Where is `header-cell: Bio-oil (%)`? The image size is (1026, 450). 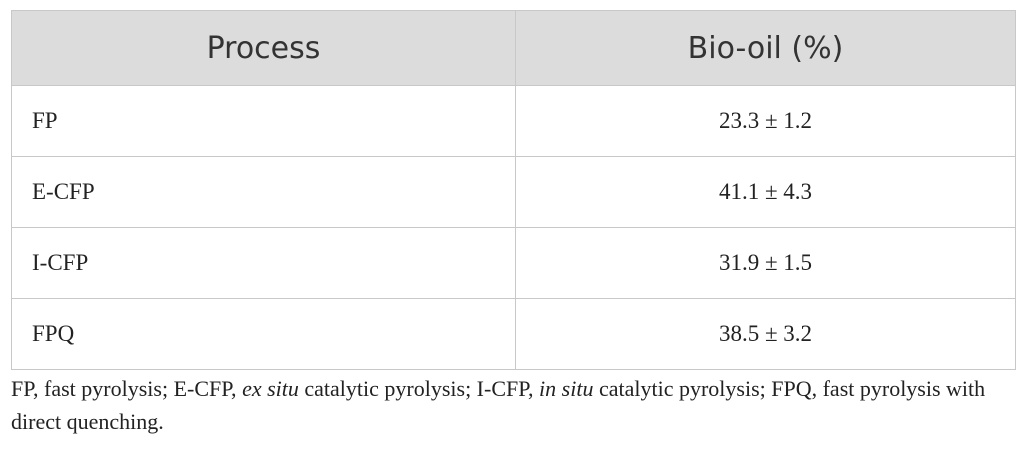
header-cell: Bio-oil (%) is located at coordinates (765, 48).